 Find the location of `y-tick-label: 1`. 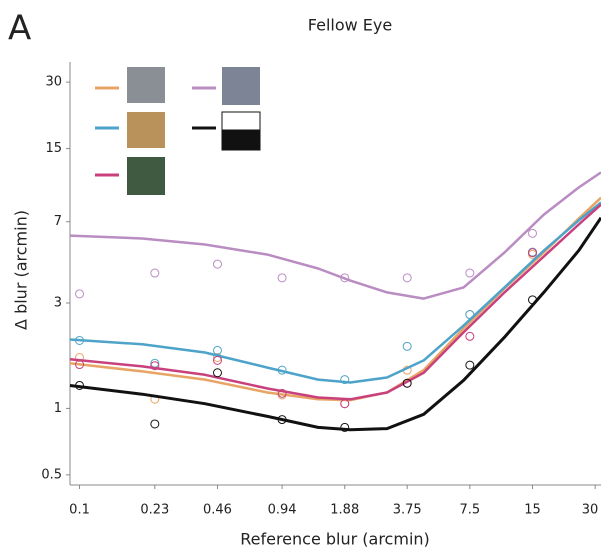

y-tick-label: 1 is located at coordinates (58, 408).